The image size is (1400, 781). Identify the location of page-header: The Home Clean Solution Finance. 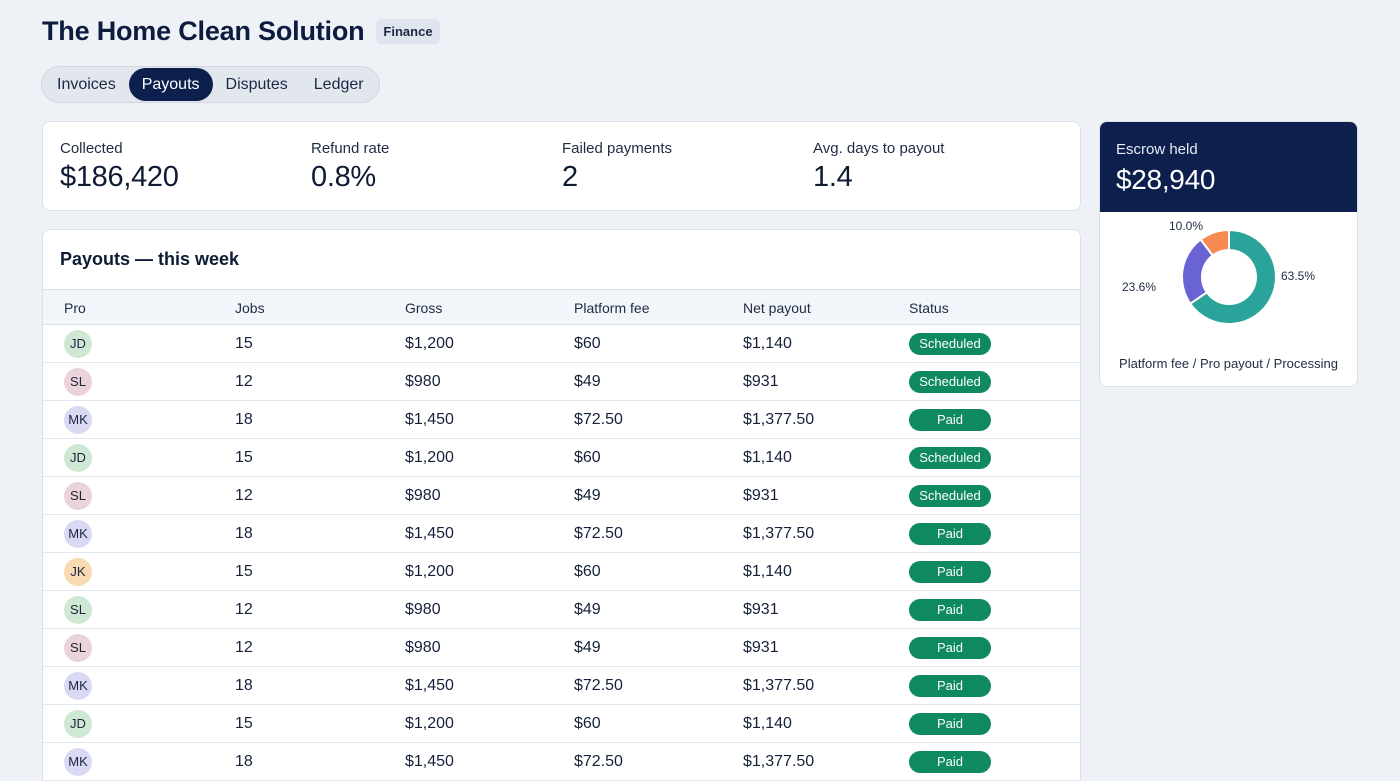
(241, 31).